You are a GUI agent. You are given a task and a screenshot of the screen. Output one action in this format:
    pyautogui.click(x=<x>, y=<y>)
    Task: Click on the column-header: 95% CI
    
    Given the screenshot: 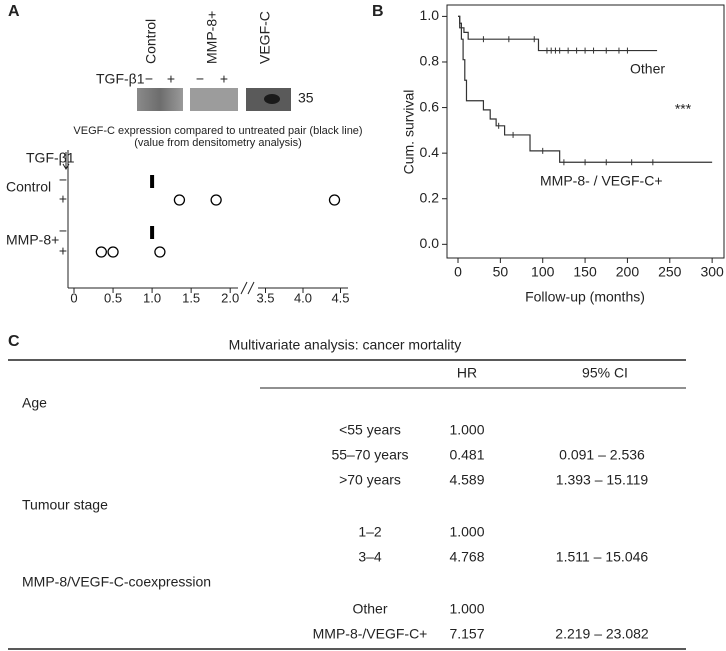 What is the action you would take?
    pyautogui.click(x=605, y=373)
    